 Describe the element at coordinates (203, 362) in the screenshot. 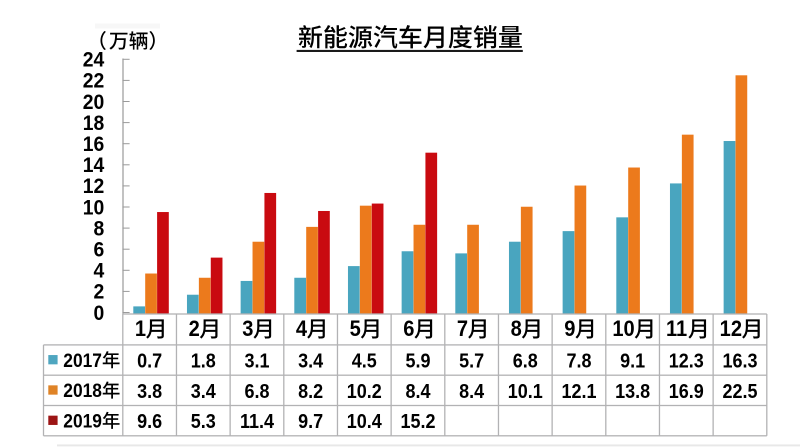

I see `svg-text: 1.8` at that location.